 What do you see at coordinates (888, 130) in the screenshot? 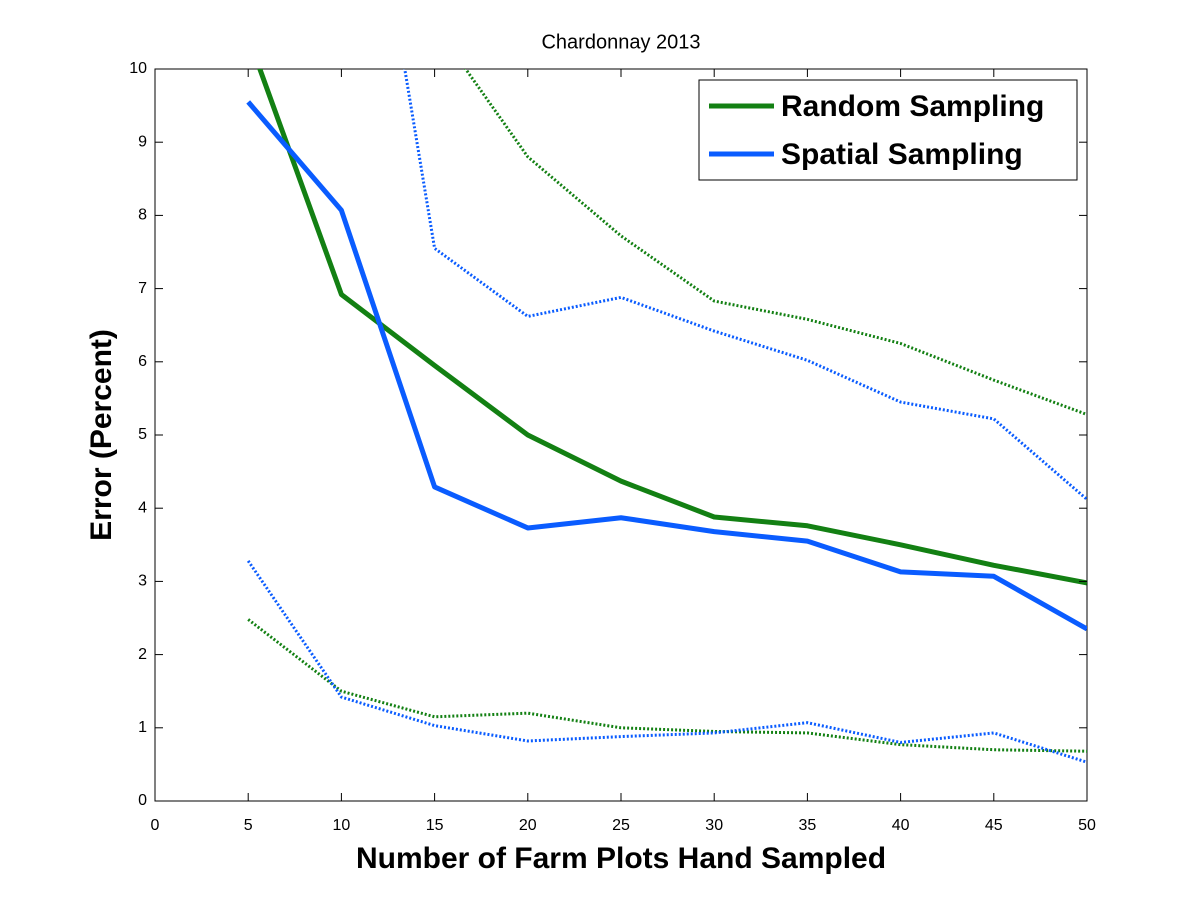
I see `legend-box` at bounding box center [888, 130].